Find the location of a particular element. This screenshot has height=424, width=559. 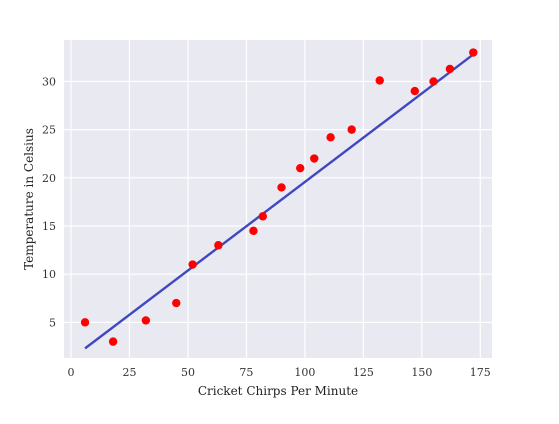

x-axis-title: Cricket Chirps Per Minute is located at coordinates (278, 391).